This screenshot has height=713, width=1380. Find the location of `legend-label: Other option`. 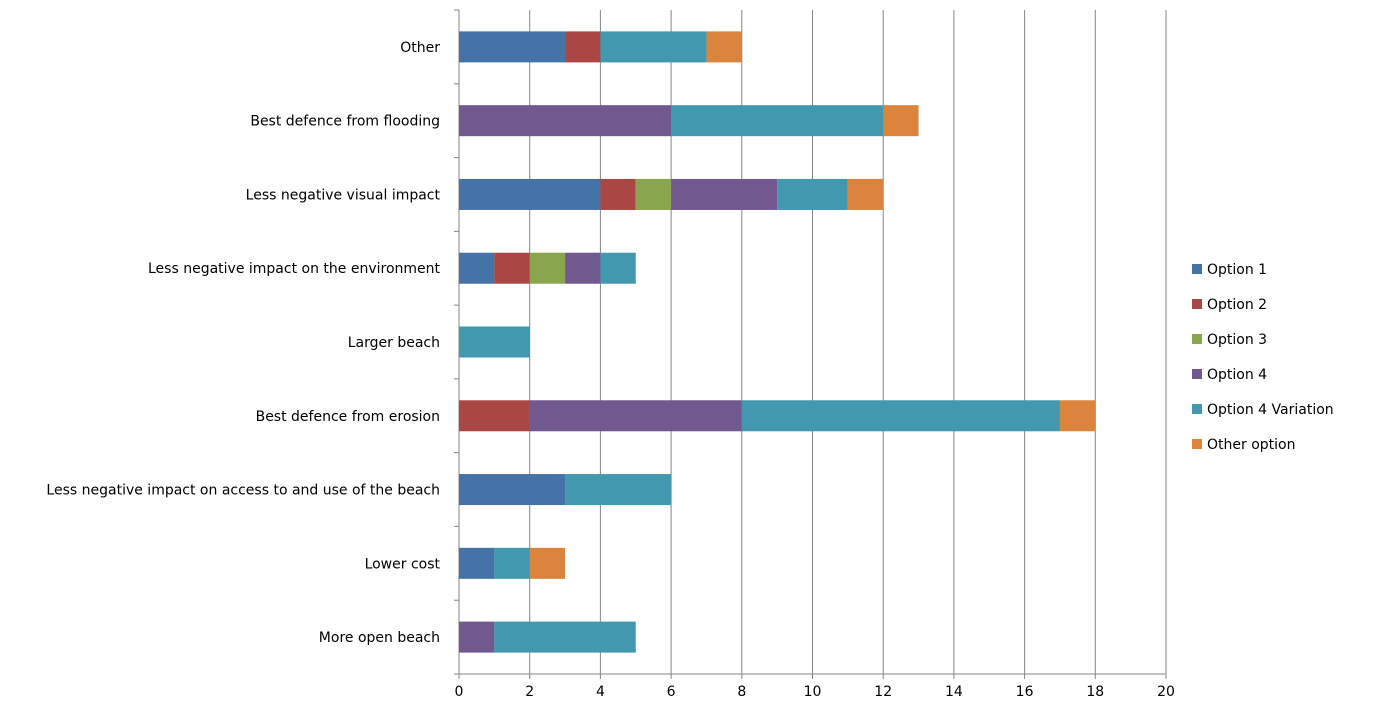

legend-label: Other option is located at coordinates (1251, 445).